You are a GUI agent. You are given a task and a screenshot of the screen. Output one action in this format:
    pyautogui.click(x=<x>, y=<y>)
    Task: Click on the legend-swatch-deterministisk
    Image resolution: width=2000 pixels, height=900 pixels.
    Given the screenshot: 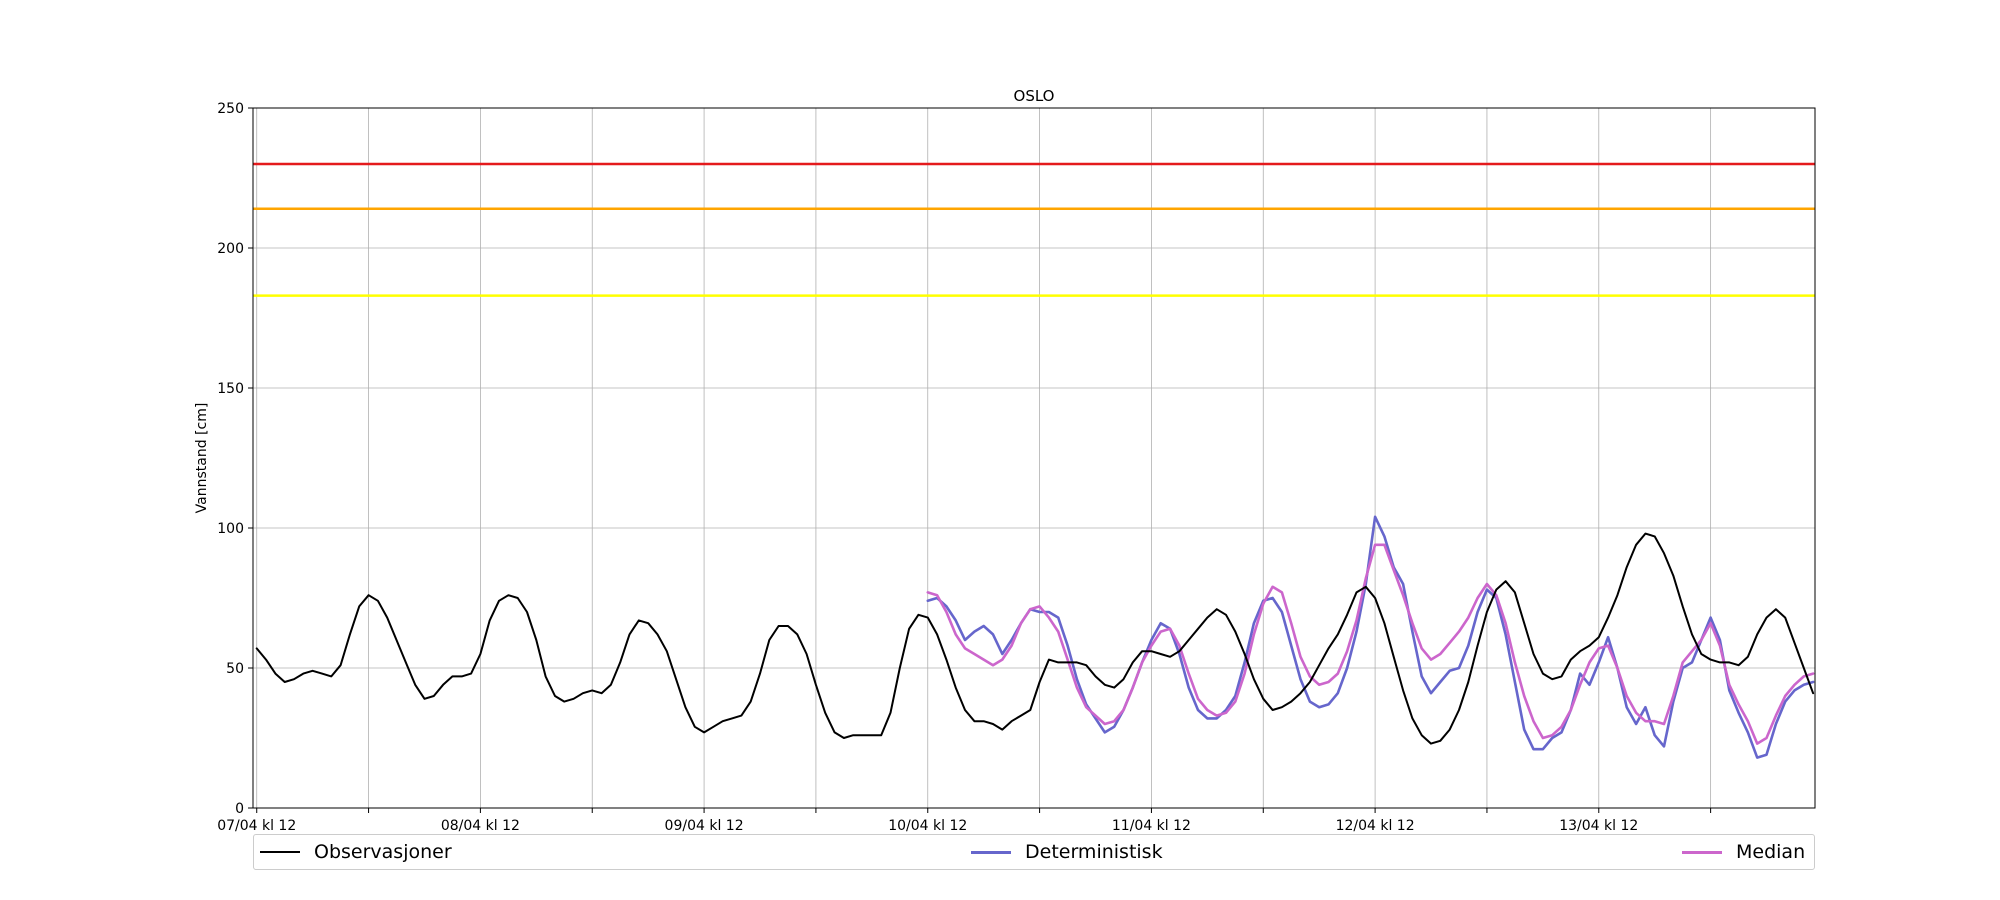 What is the action you would take?
    pyautogui.click(x=991, y=852)
    